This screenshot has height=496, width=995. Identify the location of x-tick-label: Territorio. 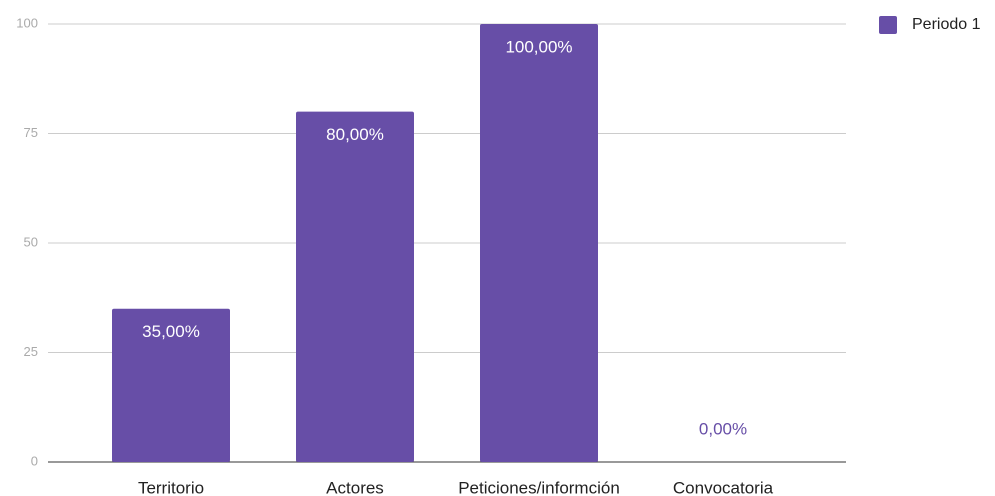
(171, 487).